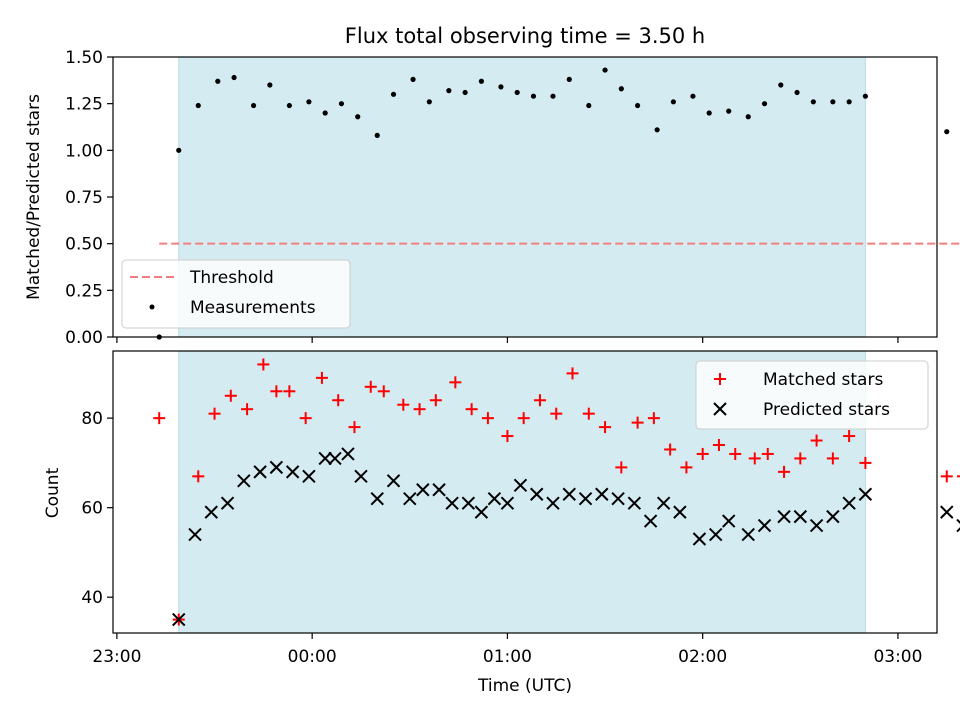 This screenshot has height=724, width=960. I want to click on ratio-y-tick-label: 0.50, so click(84, 245).